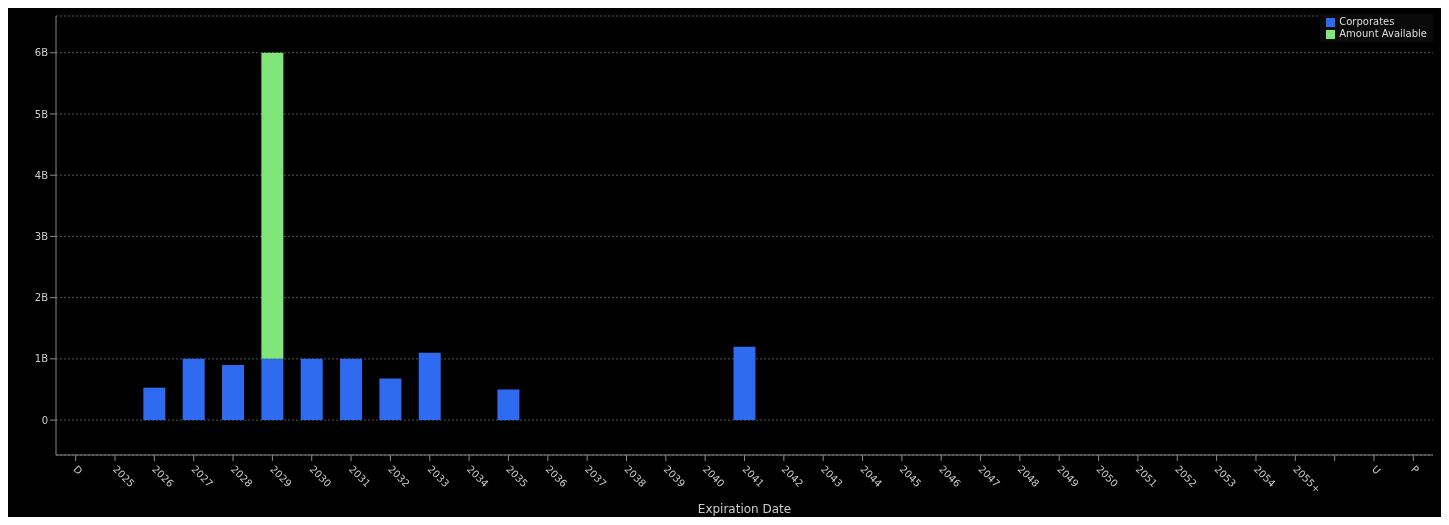 The image size is (1449, 525). I want to click on y-tick-label: 6B, so click(41, 53).